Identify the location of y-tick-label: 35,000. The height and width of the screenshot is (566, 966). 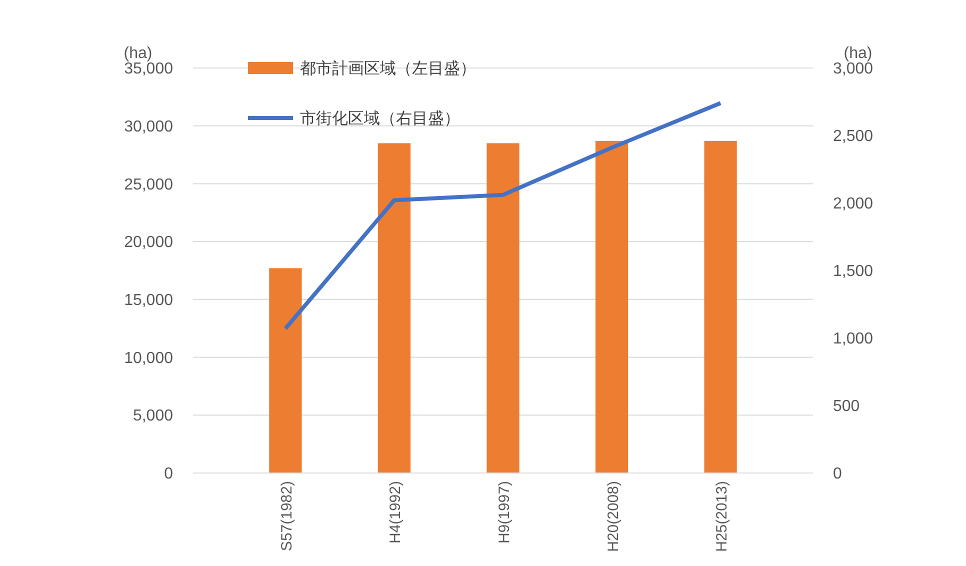
(149, 69).